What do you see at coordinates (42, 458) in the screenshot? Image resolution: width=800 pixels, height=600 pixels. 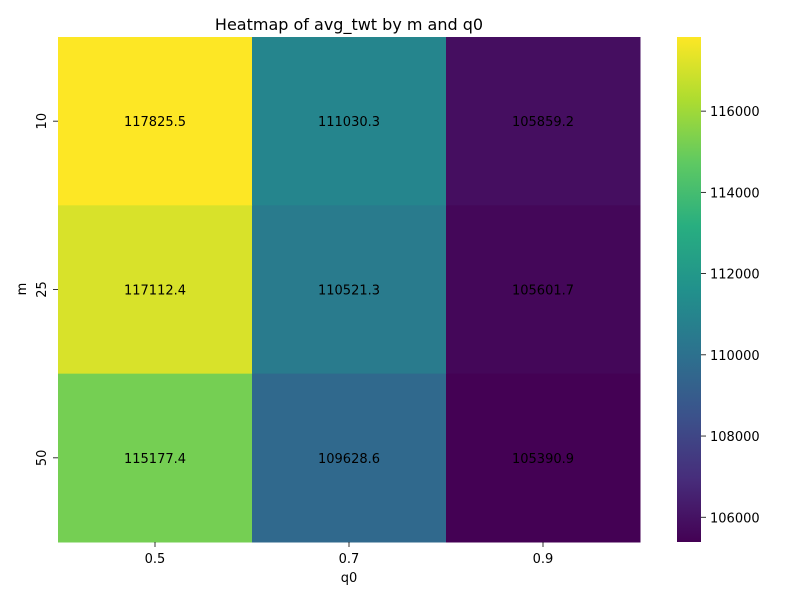 I see `y-tick-label: 50` at bounding box center [42, 458].